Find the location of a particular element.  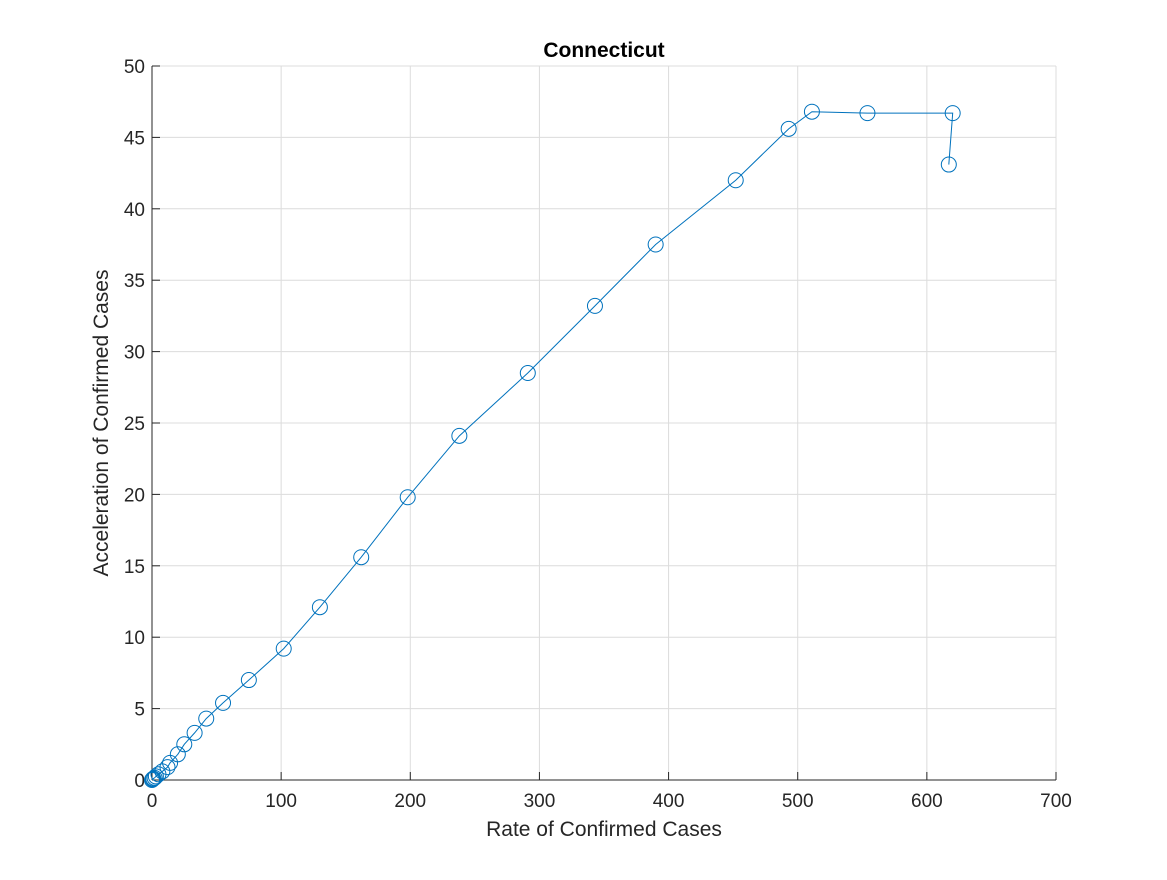

y-tick-label: 25 is located at coordinates (134, 424).